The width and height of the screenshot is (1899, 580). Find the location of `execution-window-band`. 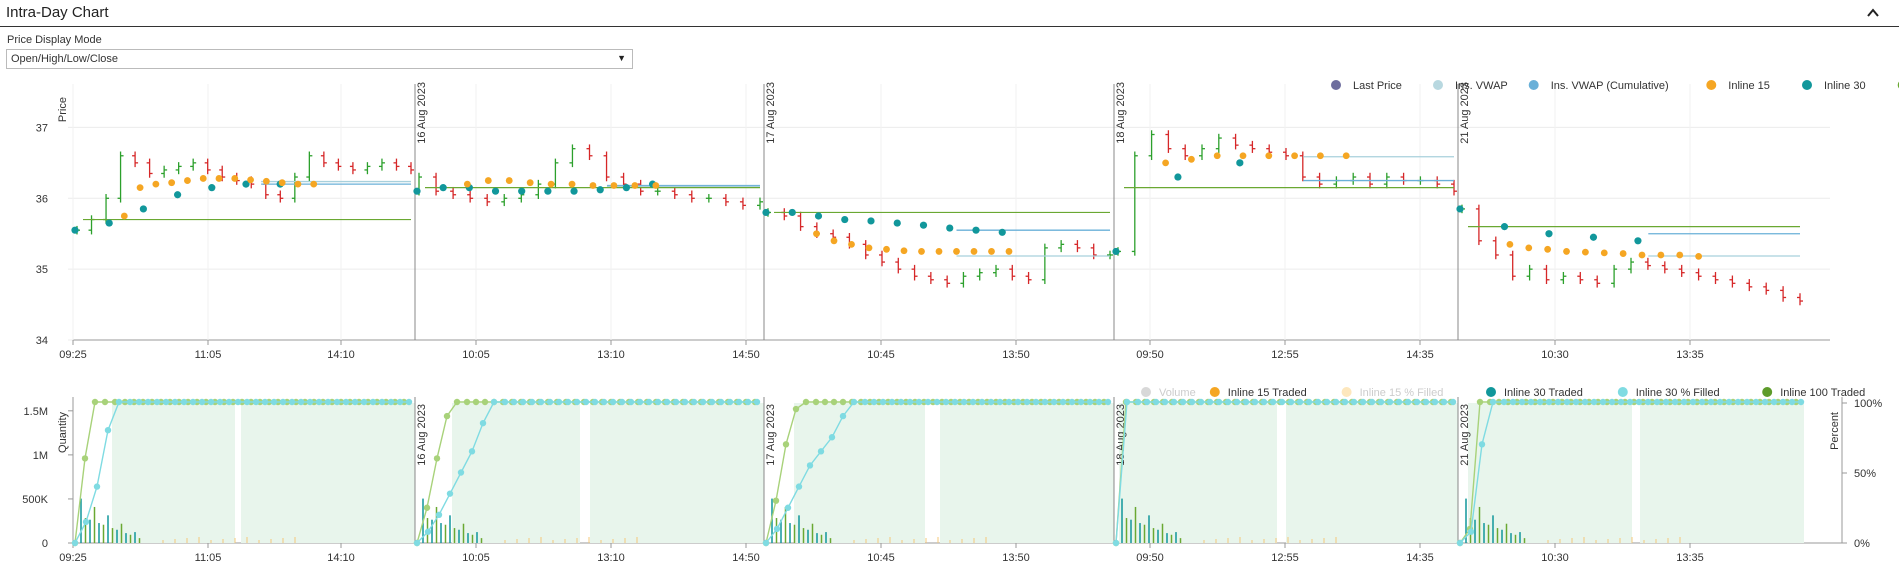

execution-window-band is located at coordinates (1372, 473).